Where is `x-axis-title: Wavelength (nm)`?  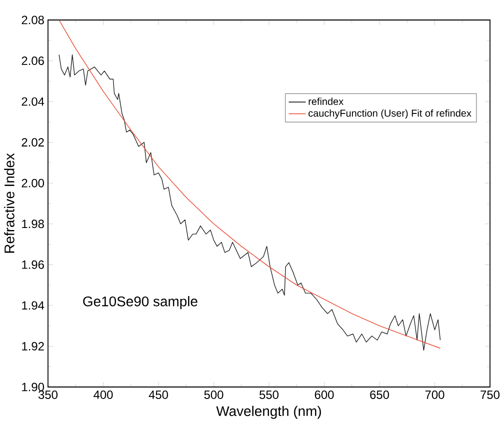 x-axis-title: Wavelength (nm) is located at coordinates (268, 412).